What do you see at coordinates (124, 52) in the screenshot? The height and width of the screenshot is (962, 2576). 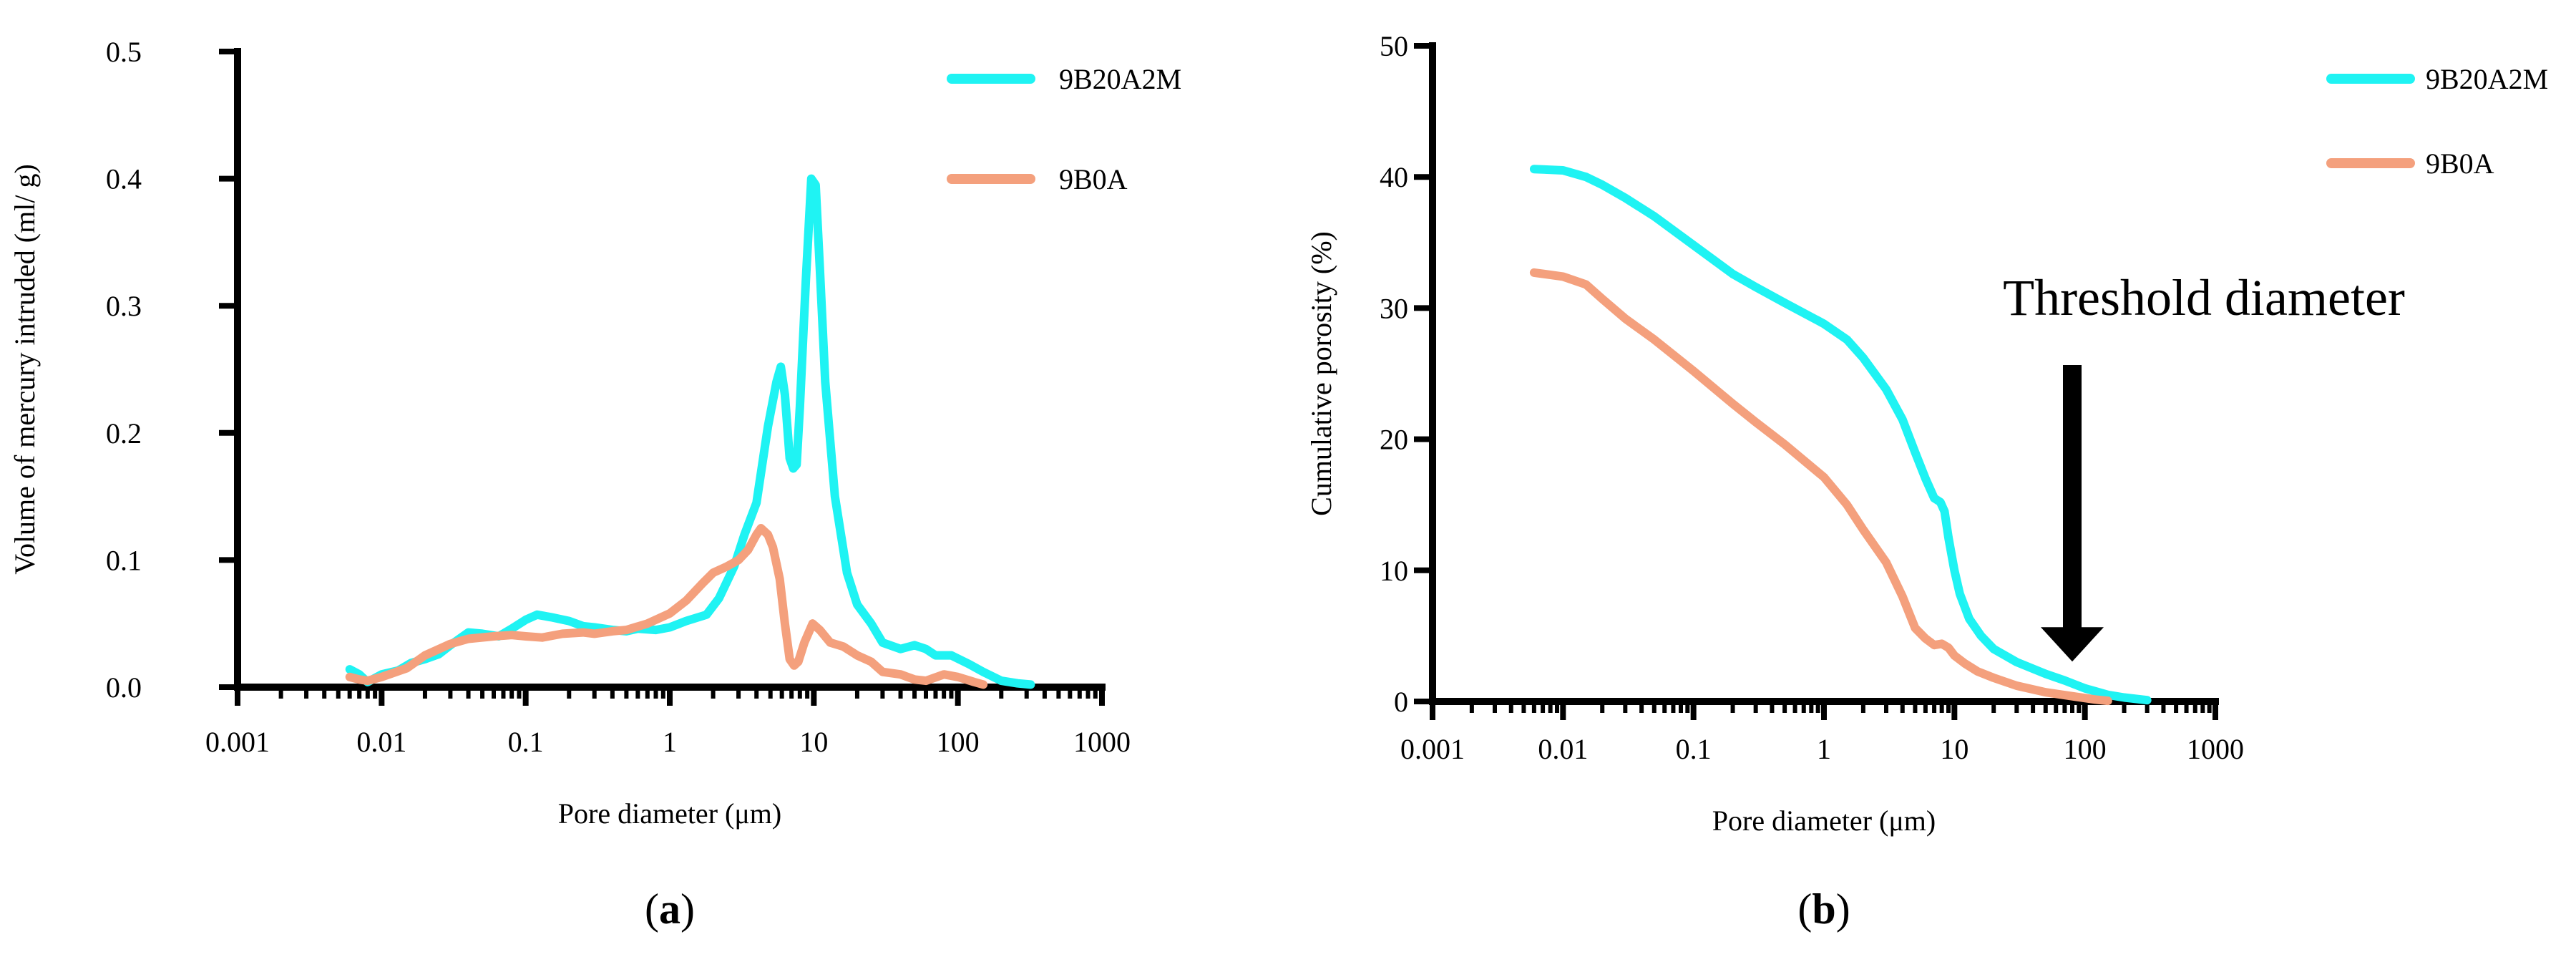 I see `y-tick-label: 0.5` at bounding box center [124, 52].